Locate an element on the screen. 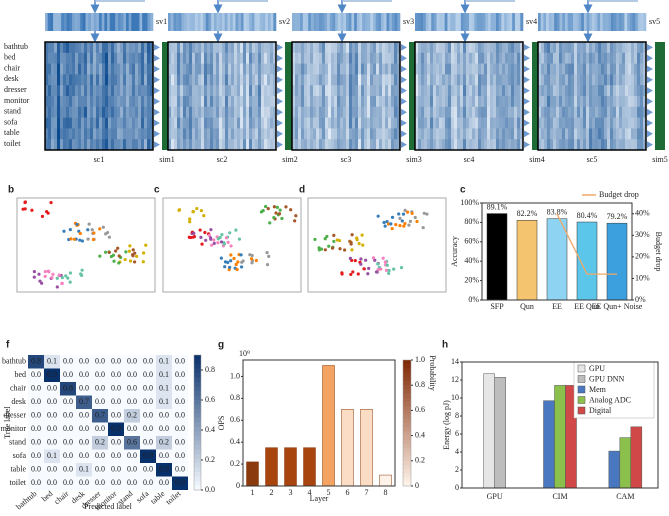 This screenshot has width=669, height=516. legend-swatch is located at coordinates (581, 379).